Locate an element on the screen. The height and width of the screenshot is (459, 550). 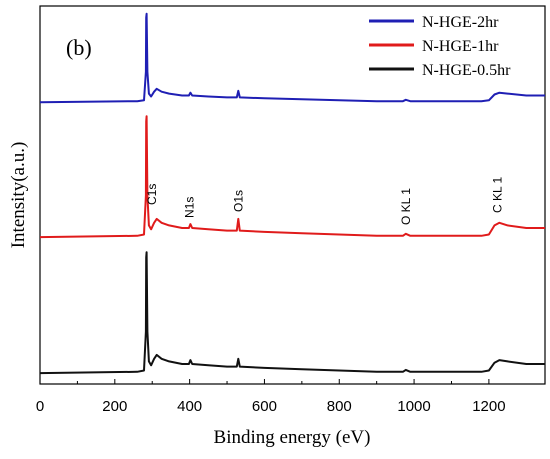
peak-label: C KL 1 is located at coordinates (497, 194).